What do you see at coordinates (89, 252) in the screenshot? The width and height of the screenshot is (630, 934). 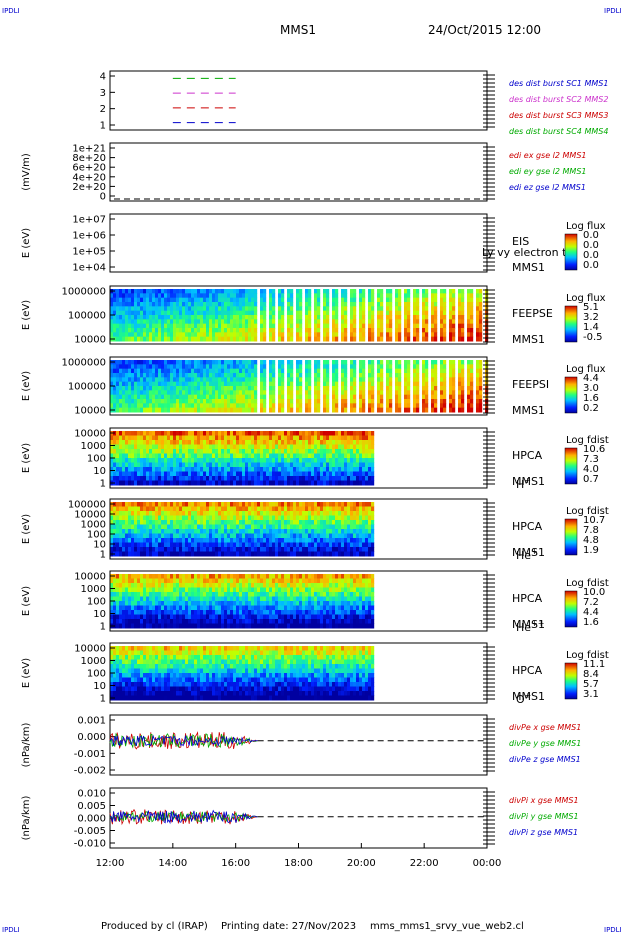 I see `ytick-label: 1e+05` at bounding box center [89, 252].